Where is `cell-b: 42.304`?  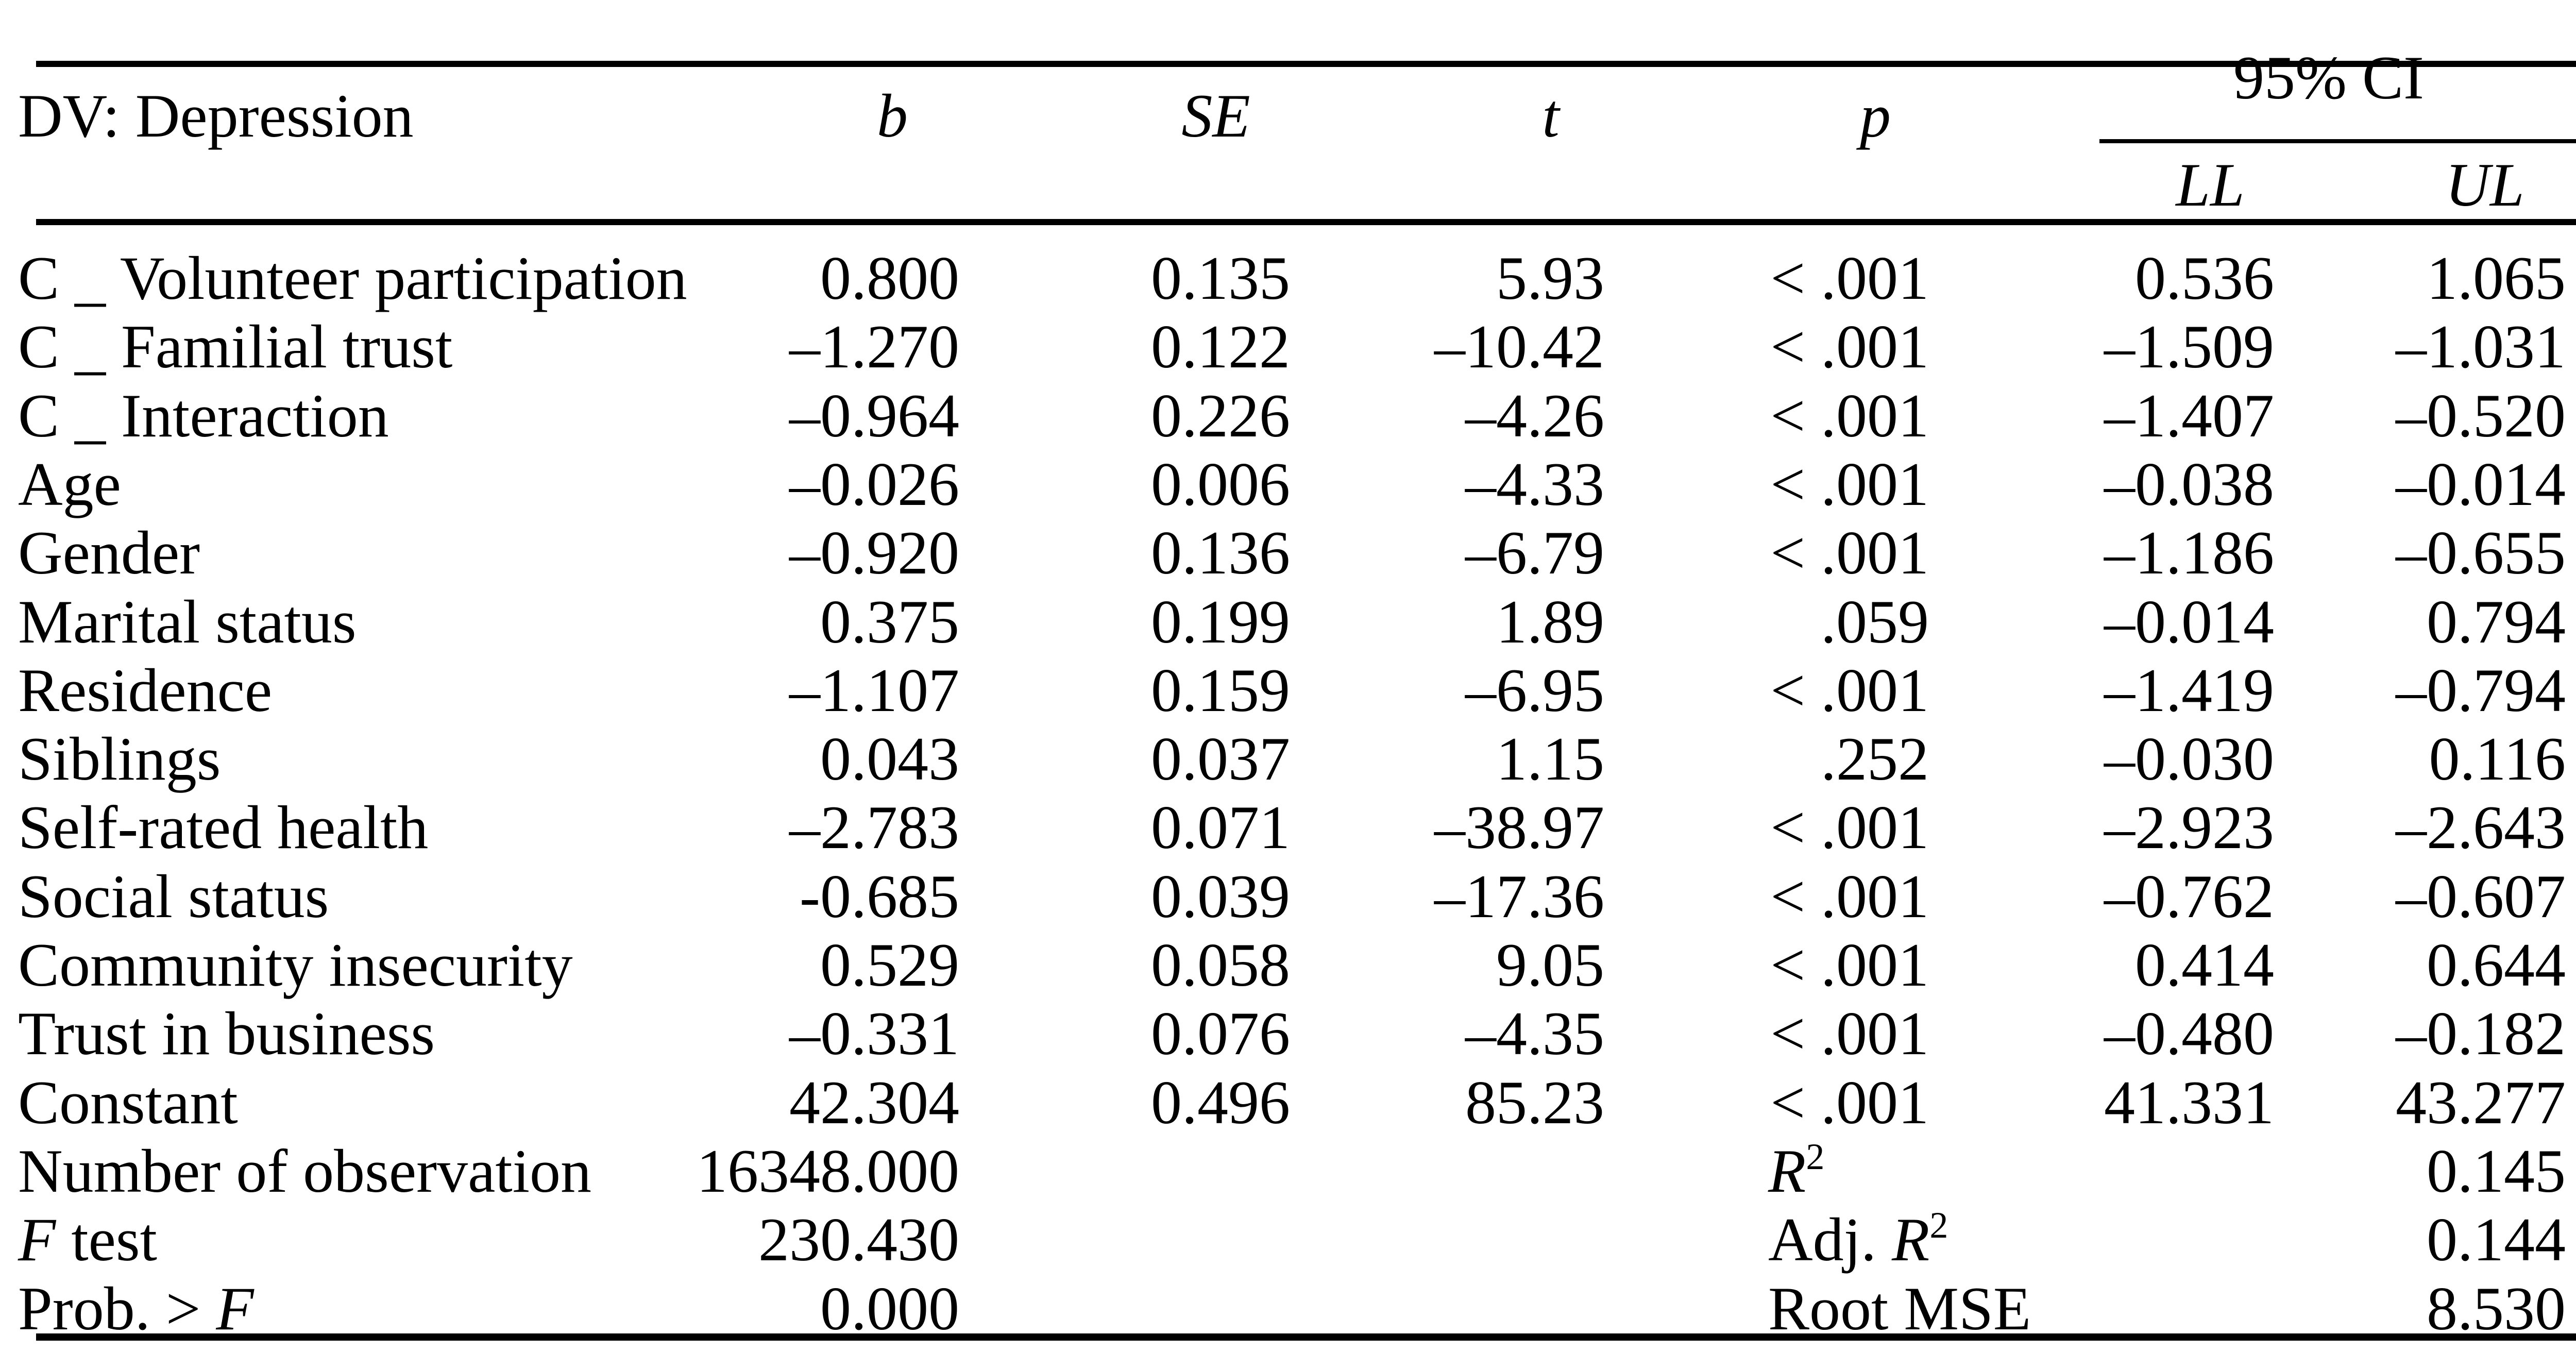
cell-b: 42.304 is located at coordinates (874, 1102).